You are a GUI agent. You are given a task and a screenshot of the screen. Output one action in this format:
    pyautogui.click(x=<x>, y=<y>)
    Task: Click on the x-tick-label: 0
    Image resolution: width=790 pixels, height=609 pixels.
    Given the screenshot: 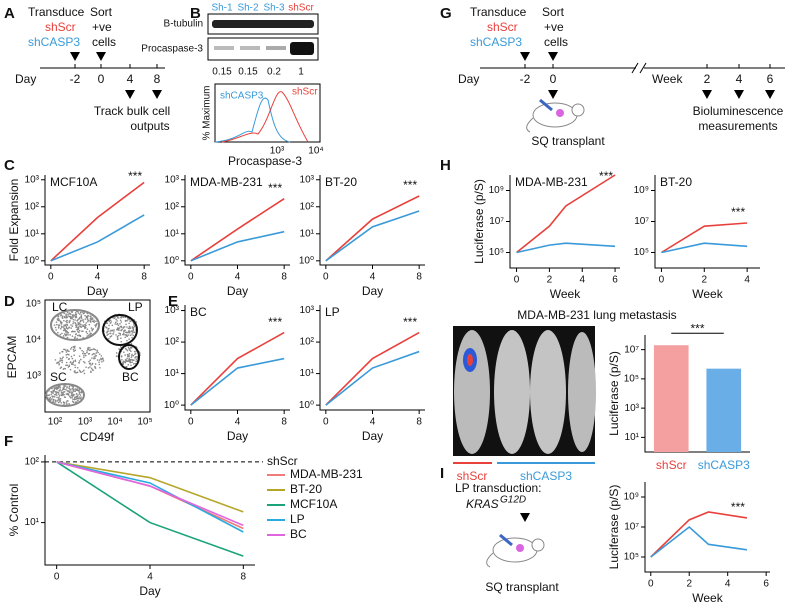 What is the action you would take?
    pyautogui.click(x=662, y=280)
    